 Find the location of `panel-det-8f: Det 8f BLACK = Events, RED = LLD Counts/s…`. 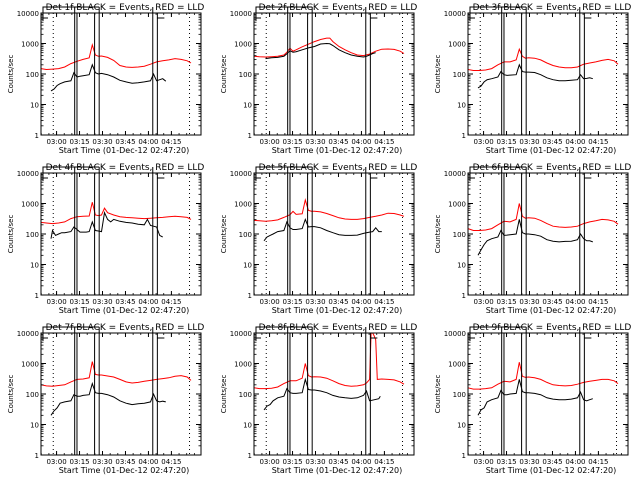

panel-det-8f: Det 8f BLACK = Events, RED = LLD Counts/s… is located at coordinates (318, 399).